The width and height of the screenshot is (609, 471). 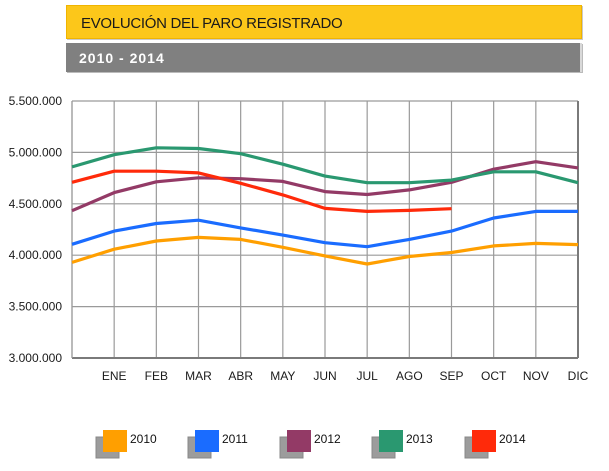 I want to click on y-tick-label: 3.500.000, so click(x=36, y=307).